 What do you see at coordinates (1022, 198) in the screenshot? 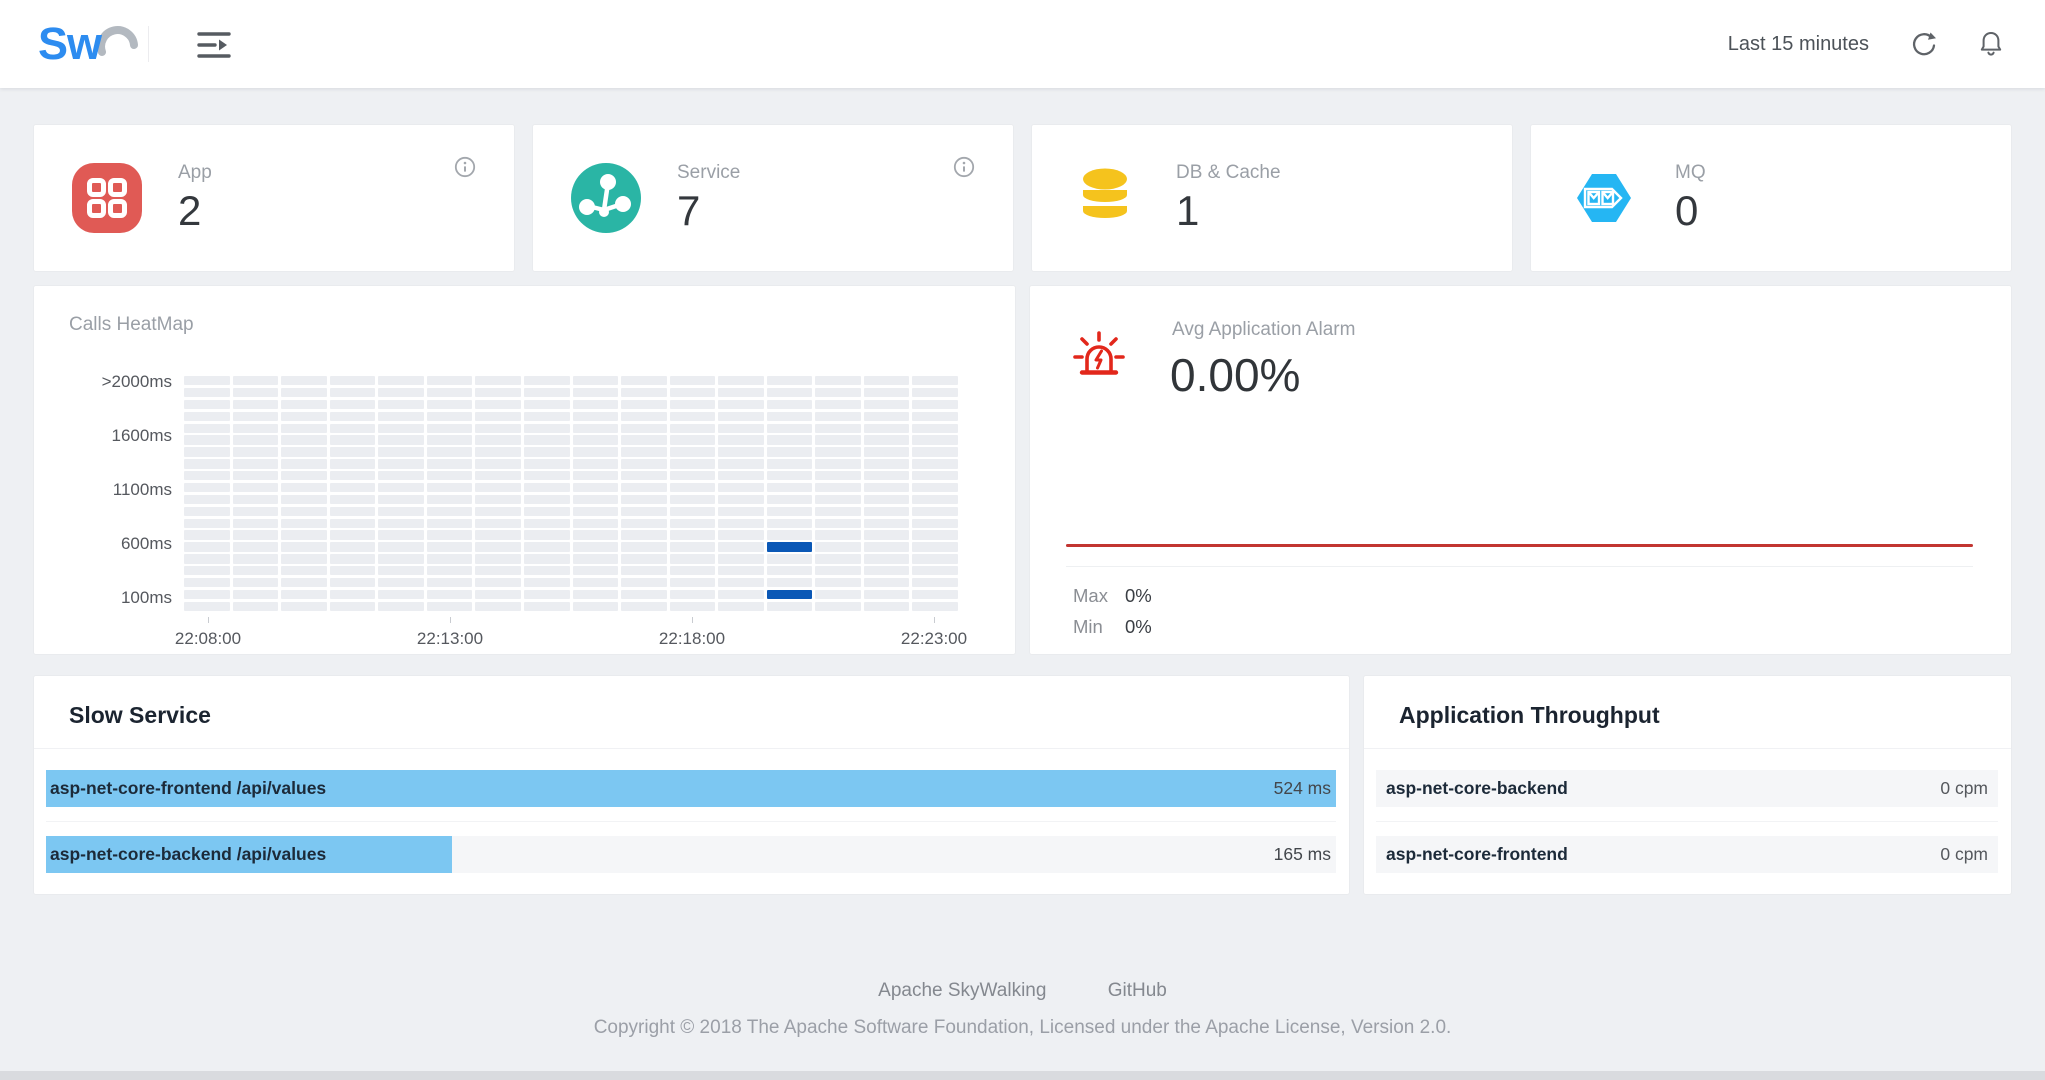
I see `stat-cards-row: App 2 Service 7` at bounding box center [1022, 198].